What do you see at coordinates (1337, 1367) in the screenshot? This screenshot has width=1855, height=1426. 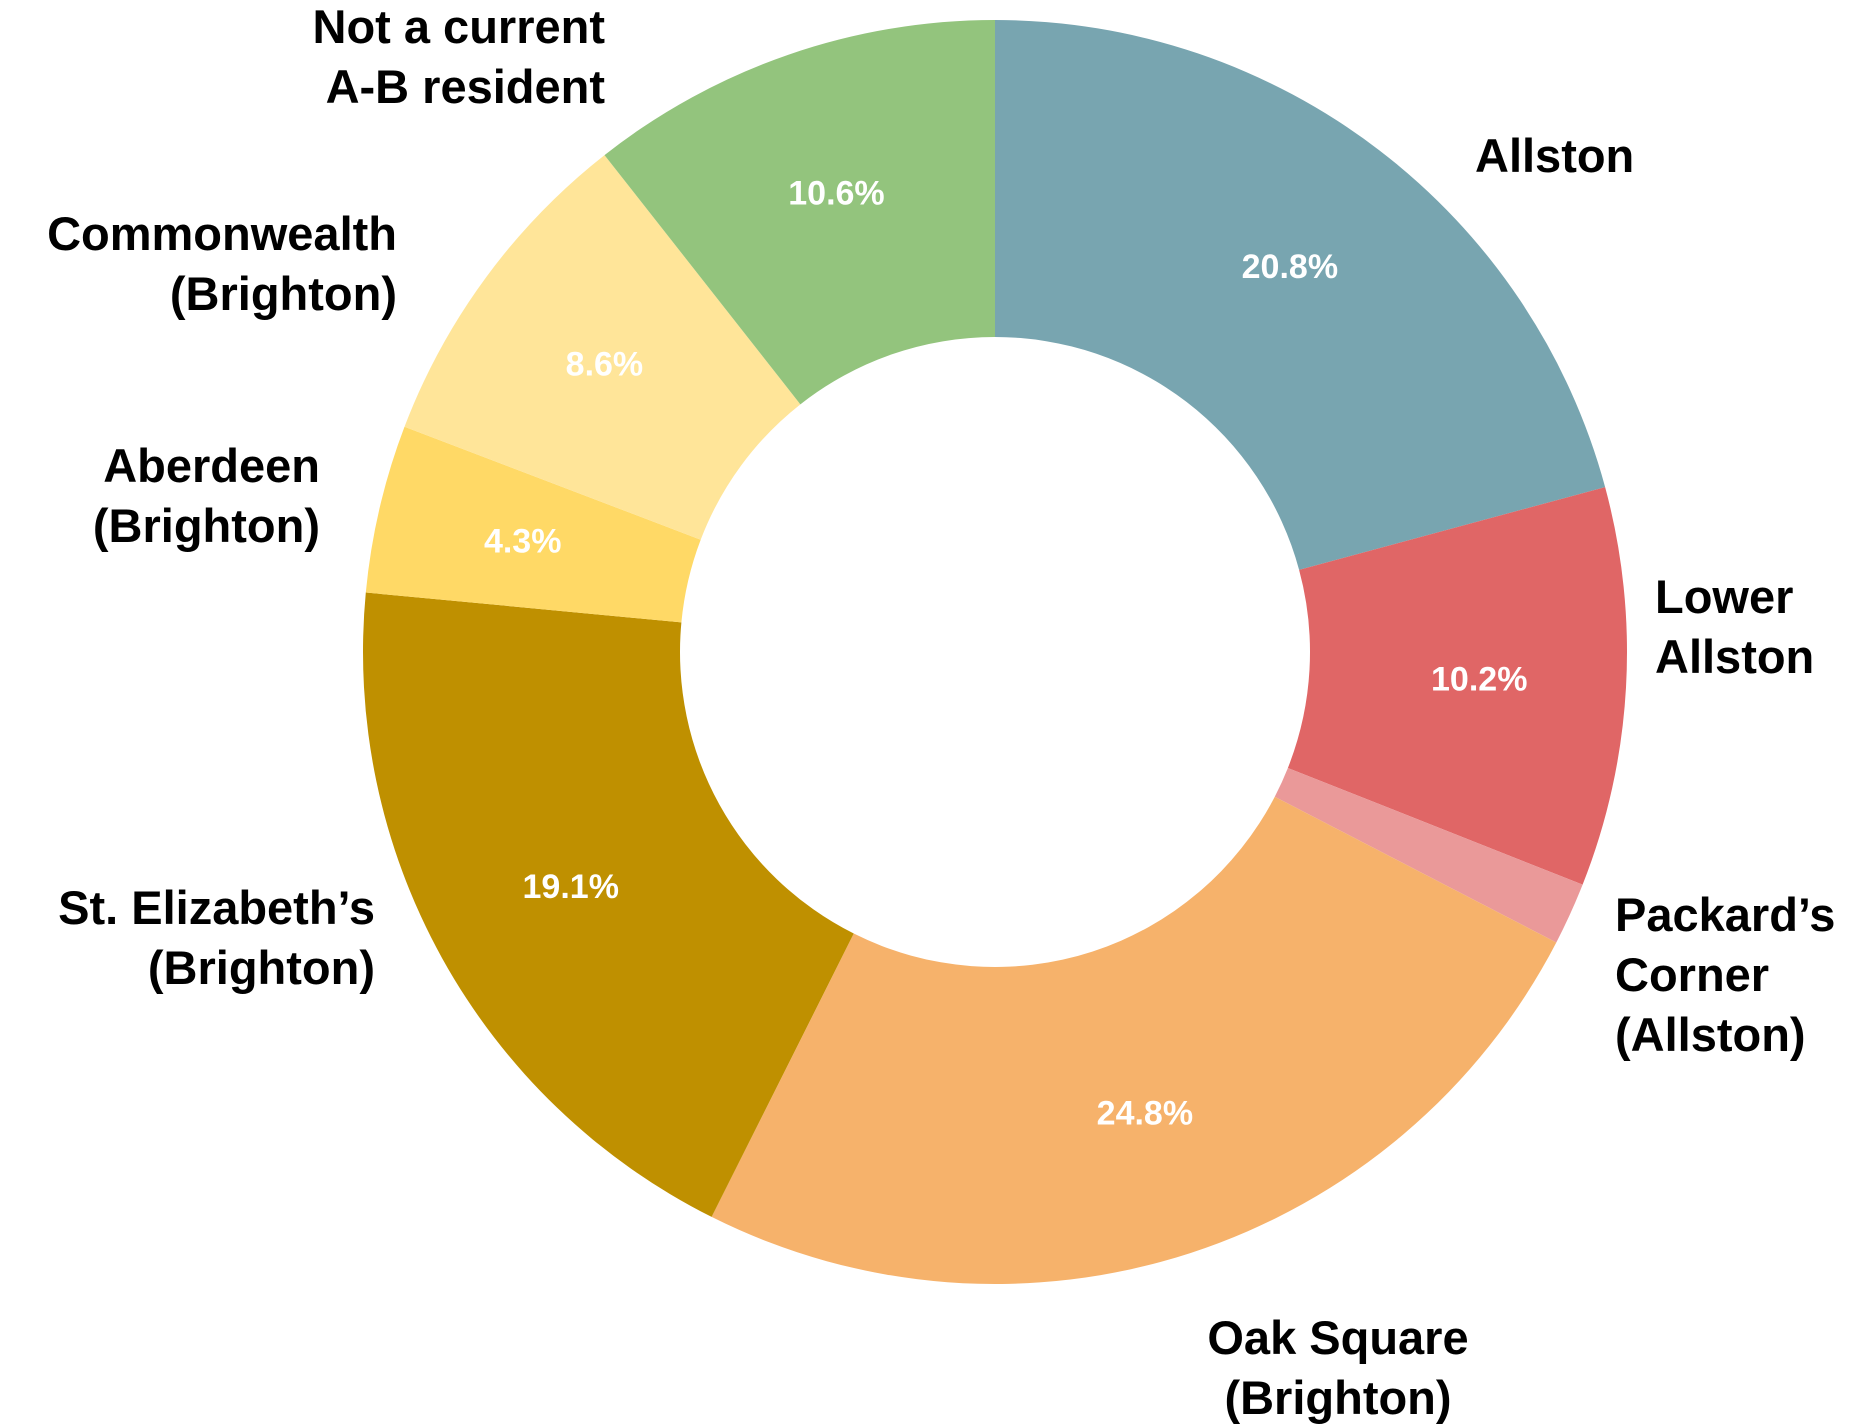 I see `slice-3-category-label: Oak Square (Brighton)` at bounding box center [1337, 1367].